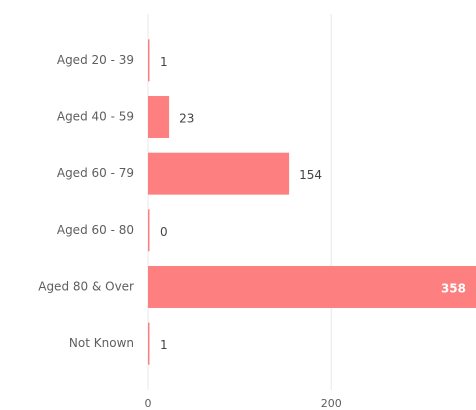 Image resolution: width=476 pixels, height=410 pixels. What do you see at coordinates (310, 175) in the screenshot?
I see `data-label: 154` at bounding box center [310, 175].